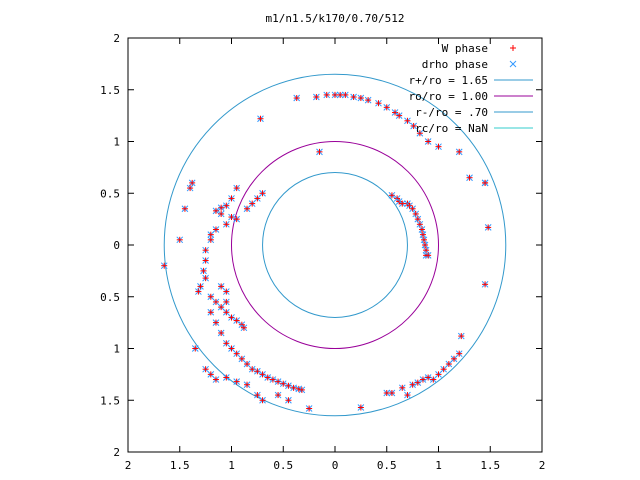  What do you see at coordinates (116, 38) in the screenshot?
I see `y-tick-label: 2` at bounding box center [116, 38].